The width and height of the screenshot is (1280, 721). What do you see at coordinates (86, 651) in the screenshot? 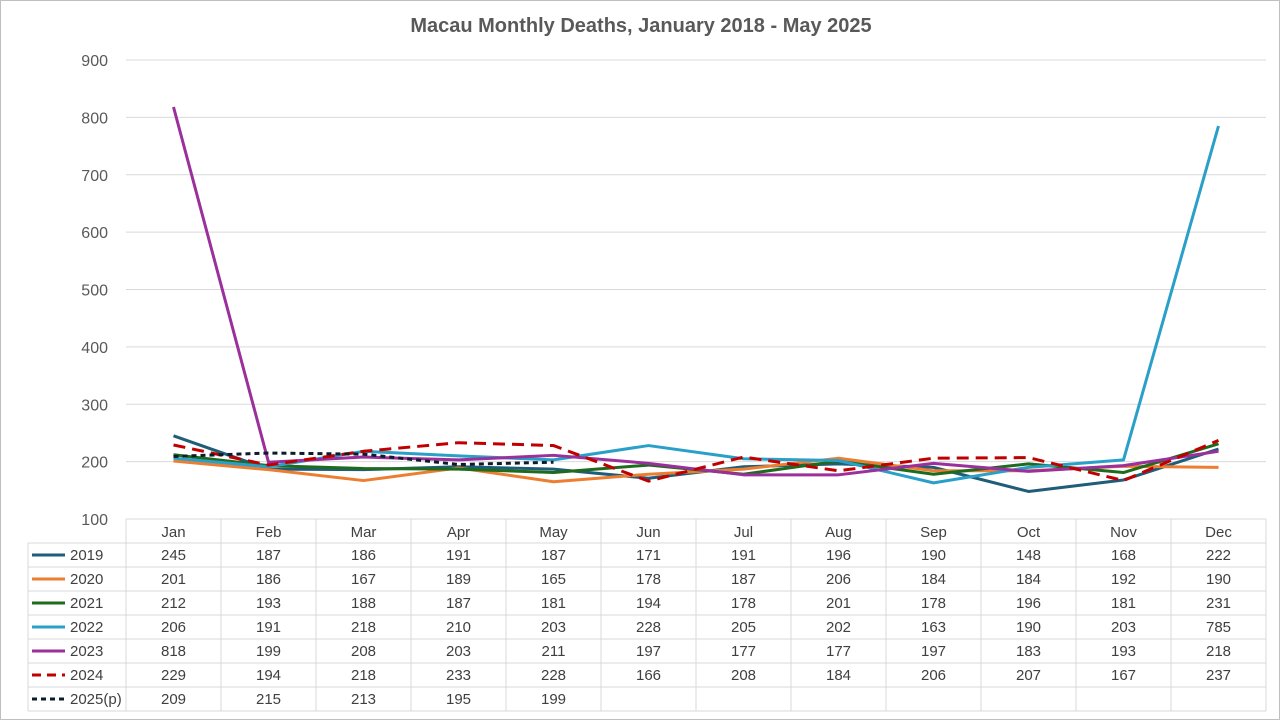
I see `series-name: 2023` at bounding box center [86, 651].